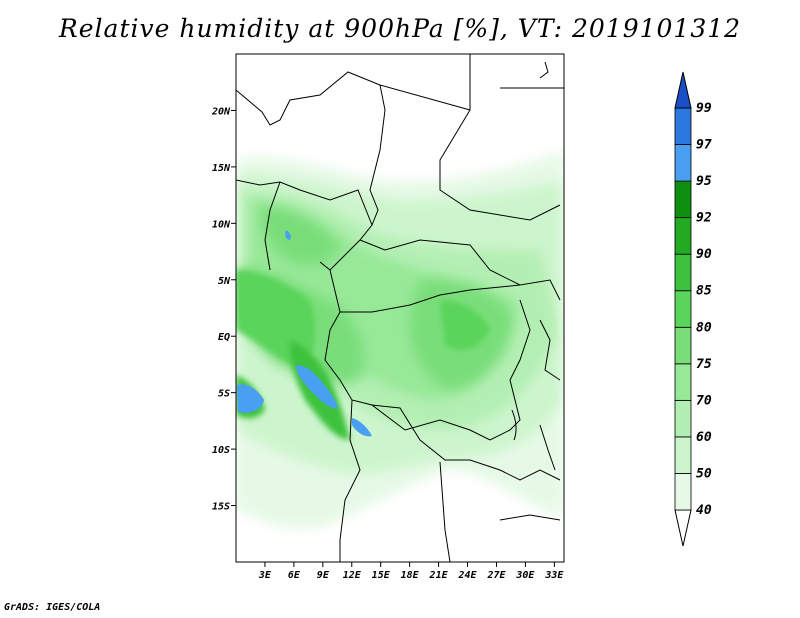 The image size is (800, 618). Describe the element at coordinates (683, 528) in the screenshot. I see `colorbar-low-triangle` at that location.